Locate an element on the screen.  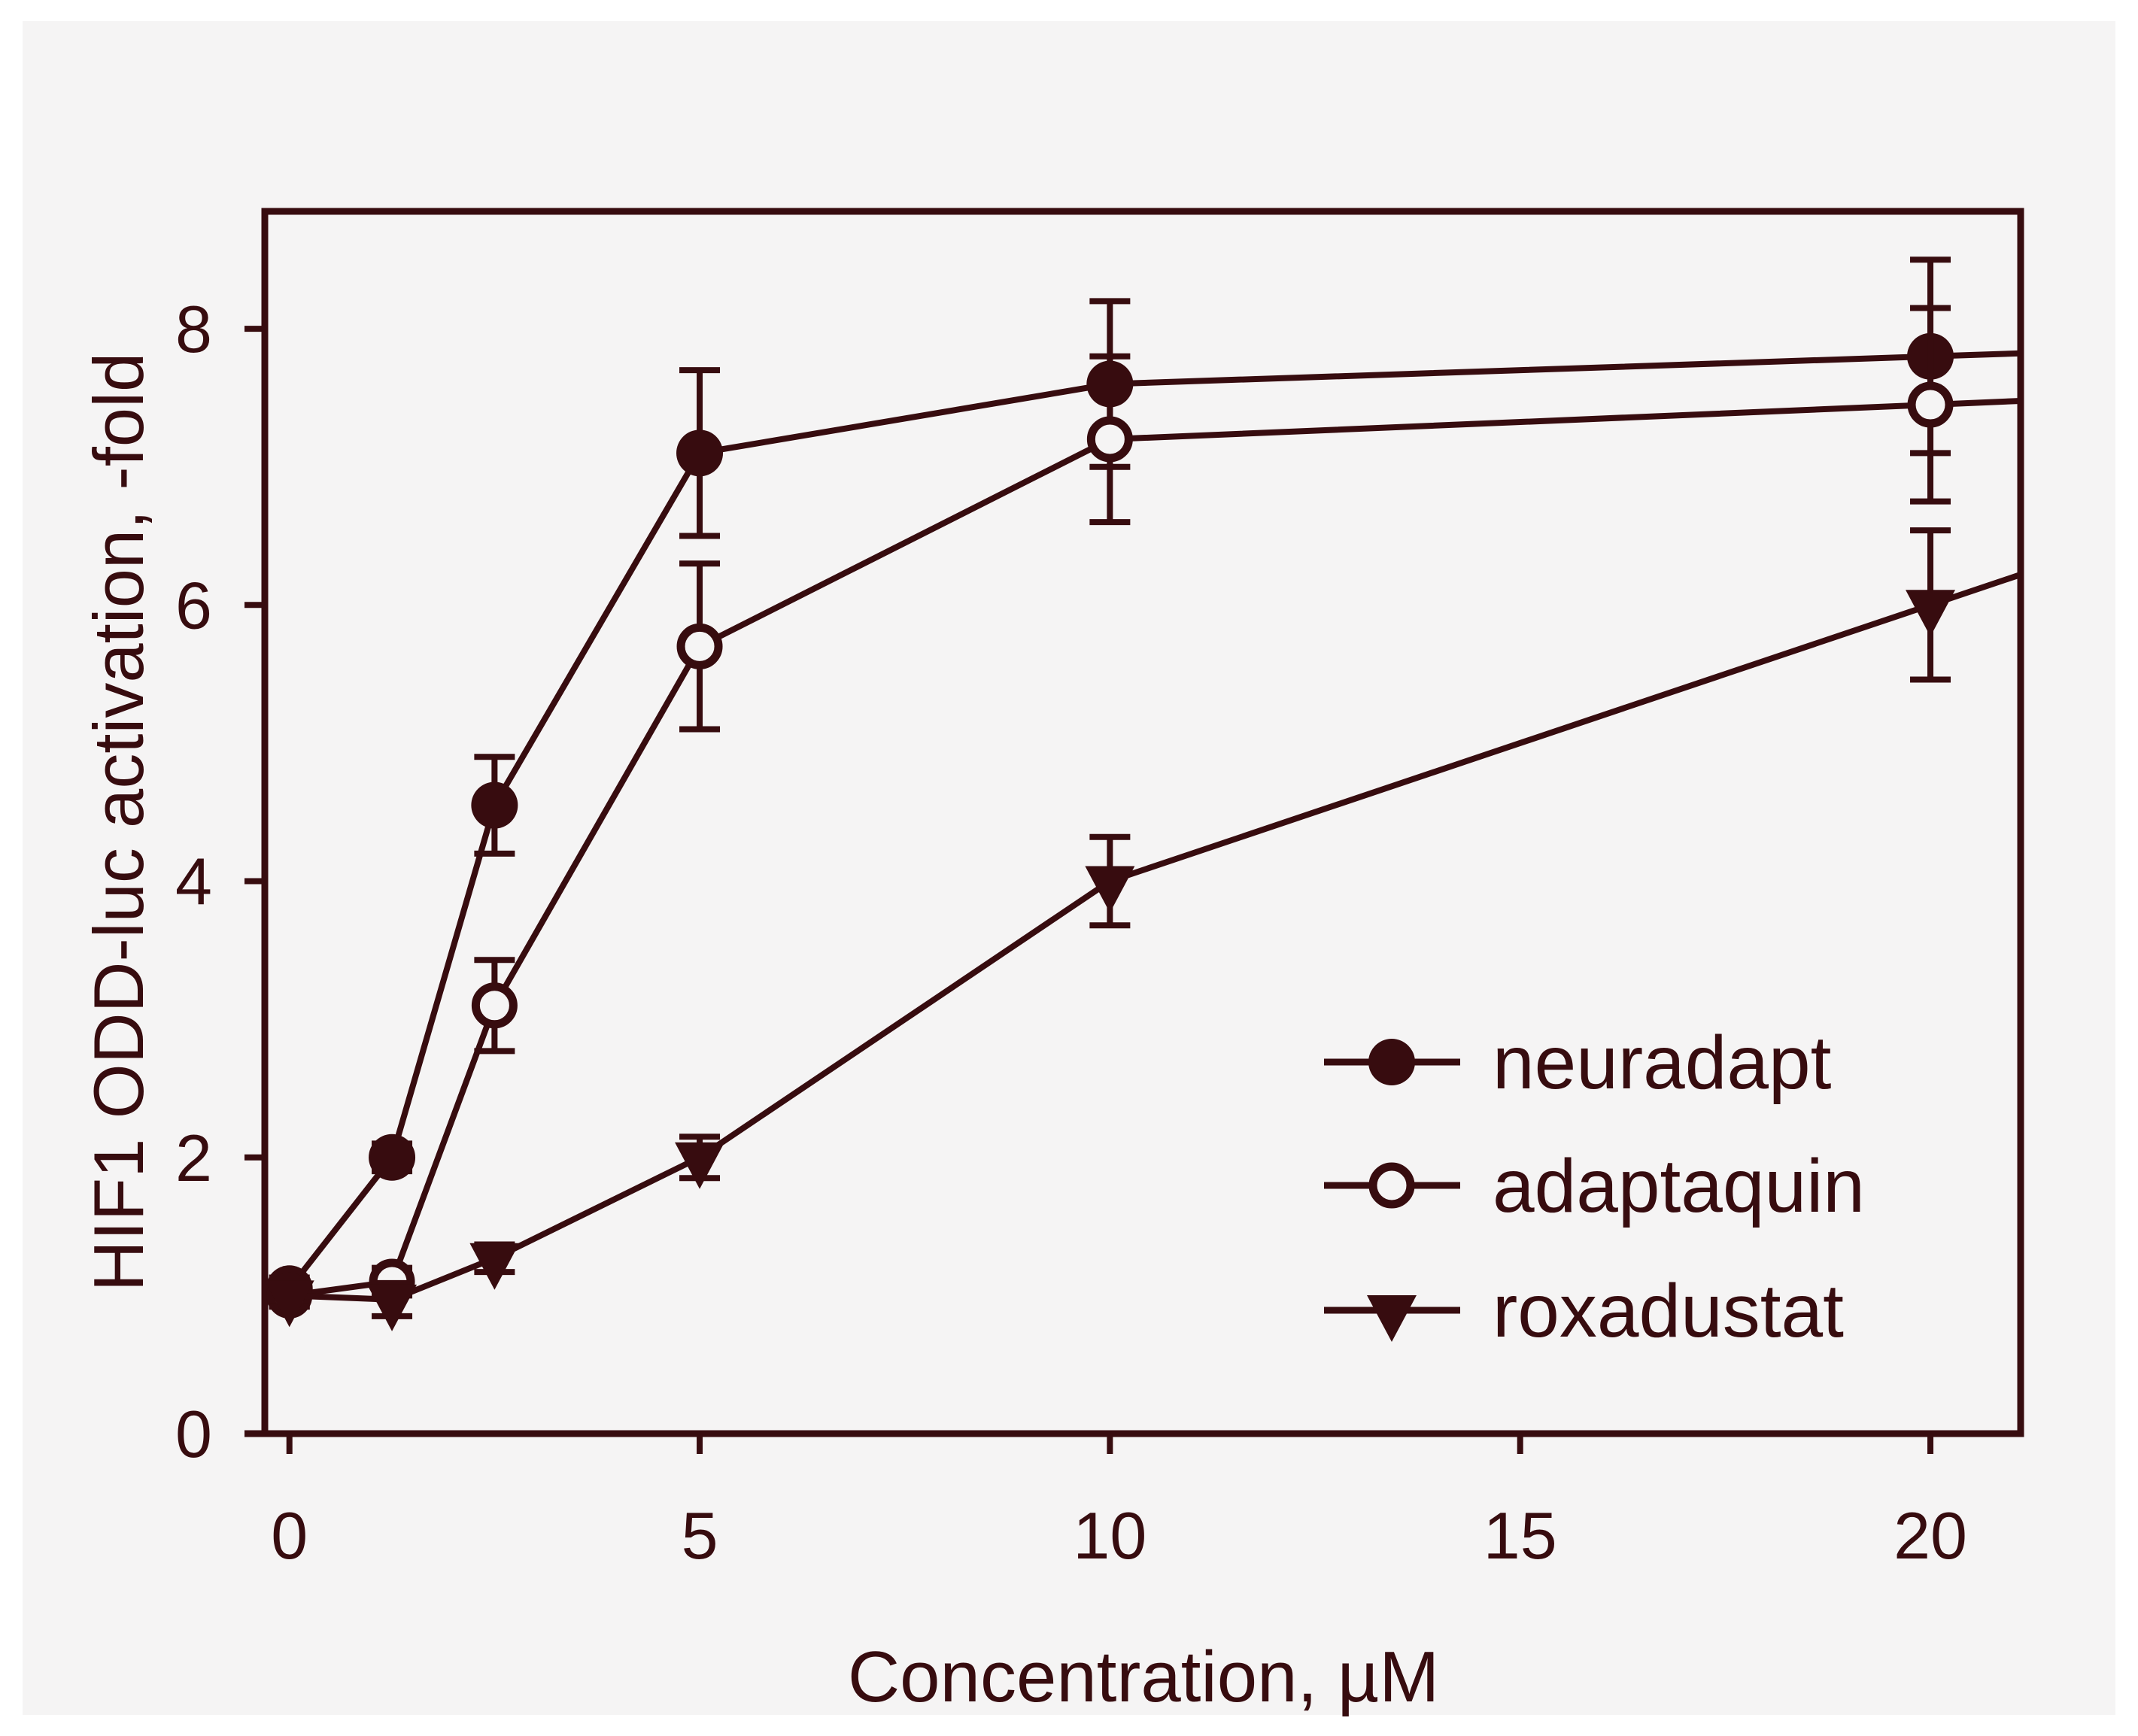
y-tick-label-4: 8 is located at coordinates (193, 329).